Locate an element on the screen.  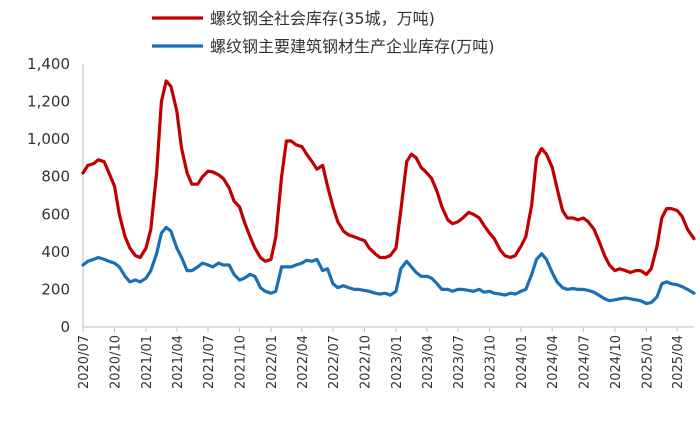
y-tick-label: 600 is located at coordinates (55, 214).